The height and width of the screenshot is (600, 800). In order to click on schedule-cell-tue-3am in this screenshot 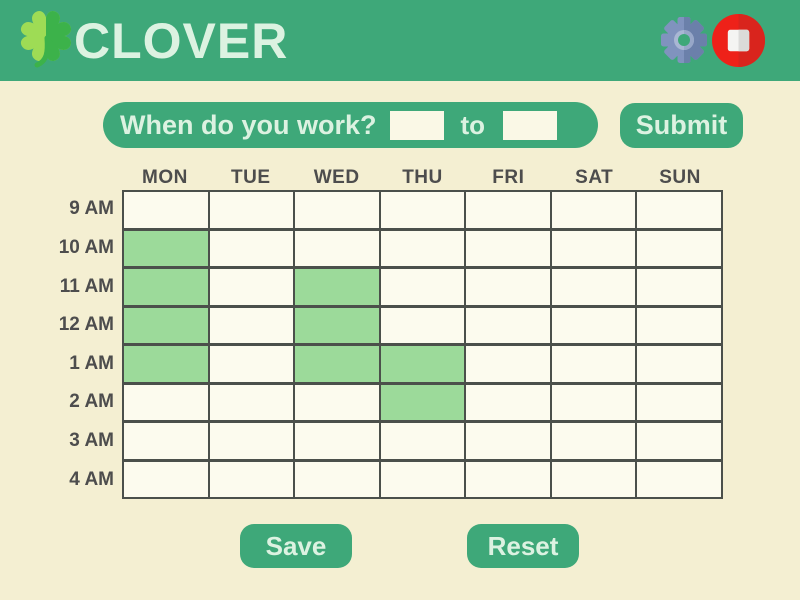, I will do `click(251, 441)`.